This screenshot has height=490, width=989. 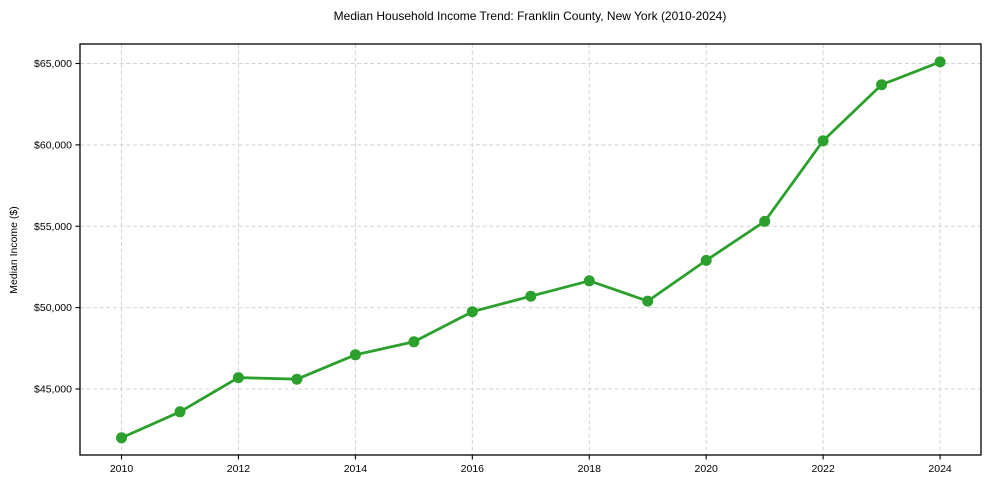 I want to click on data-point-2023, so click(x=882, y=85).